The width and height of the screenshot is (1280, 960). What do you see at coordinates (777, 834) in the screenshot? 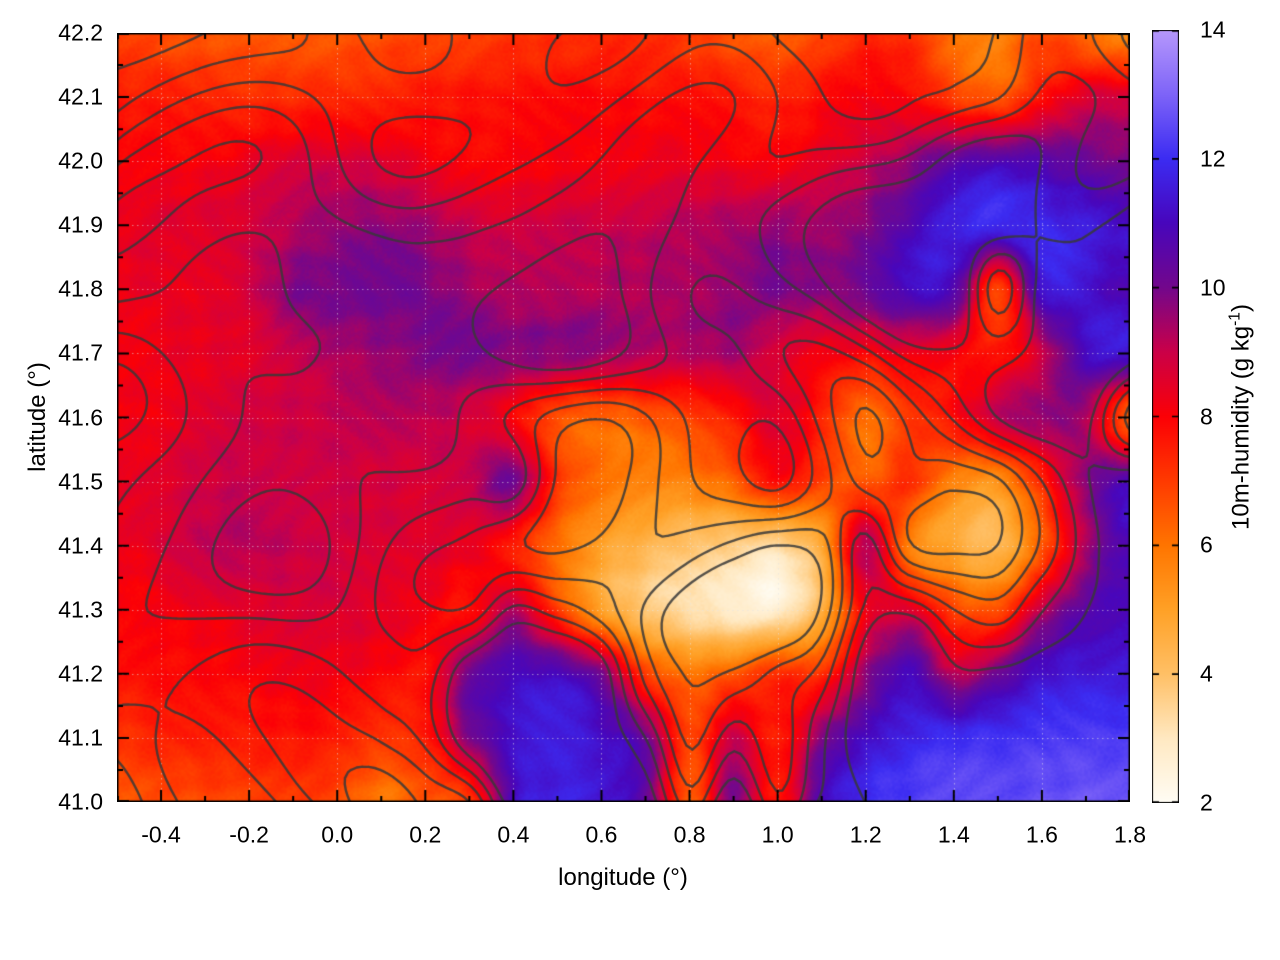
I see `x-tick-label: 1.0` at bounding box center [777, 834].